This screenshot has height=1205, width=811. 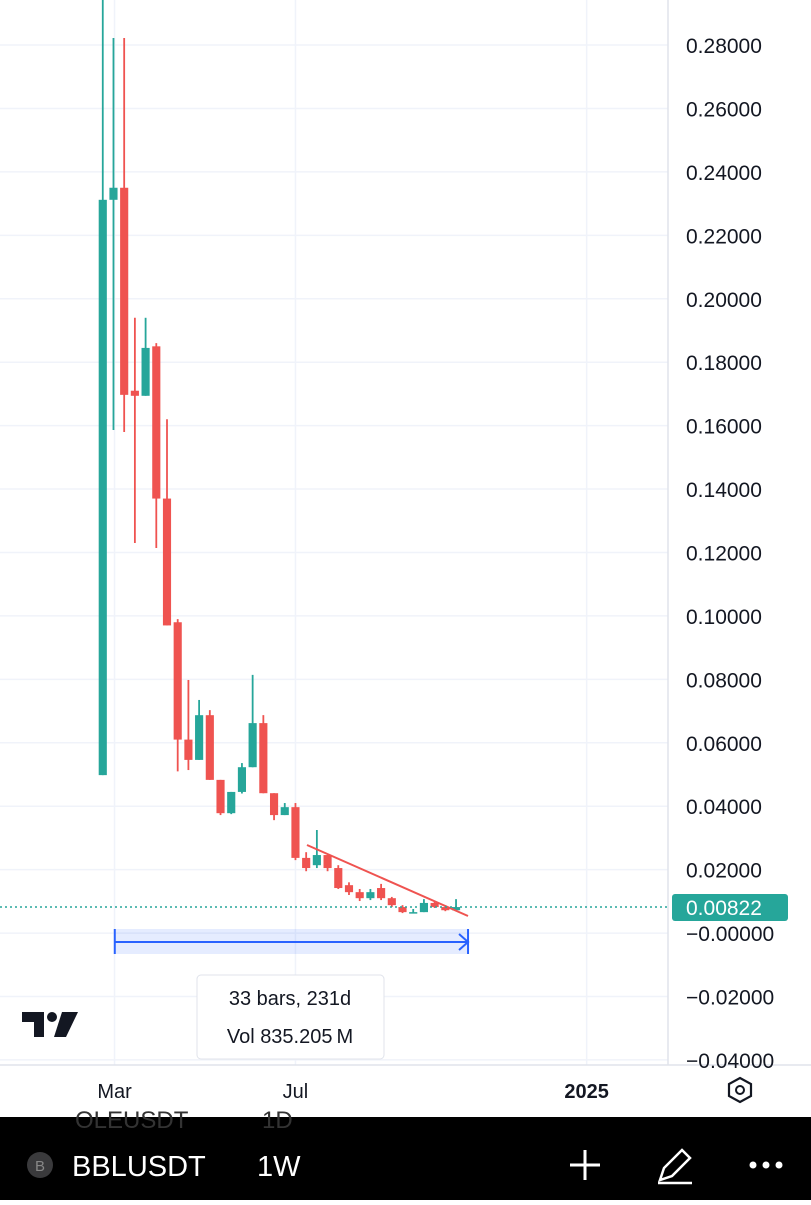 I want to click on y-tick-label: −0.02000, so click(x=730, y=997).